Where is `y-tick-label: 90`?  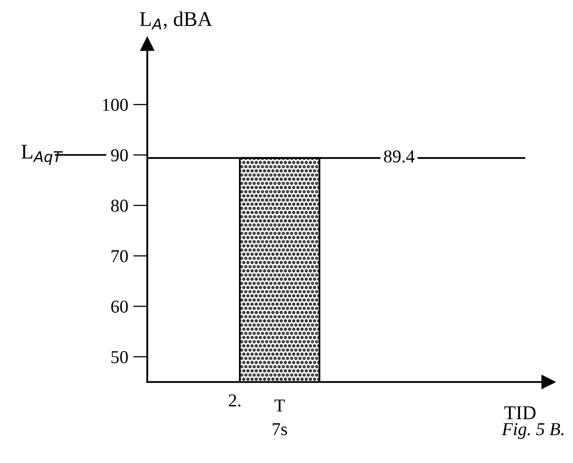
y-tick-label: 90 is located at coordinates (119, 155).